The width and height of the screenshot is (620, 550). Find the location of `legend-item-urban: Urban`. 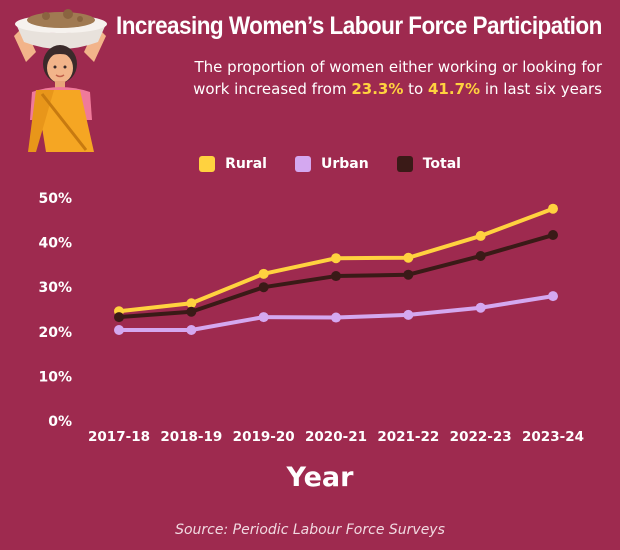

legend-item-urban: Urban is located at coordinates (331, 164).